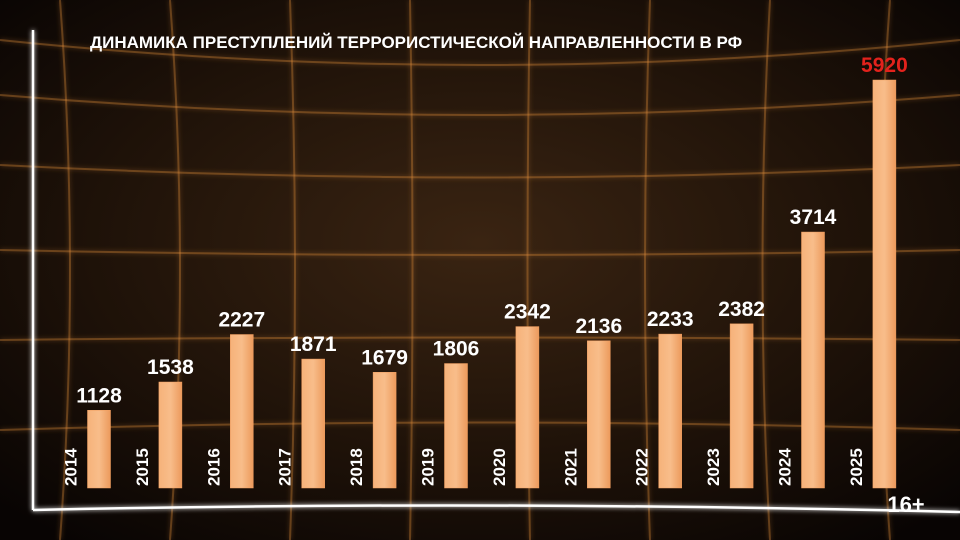  I want to click on value-label: 1871, so click(313, 344).